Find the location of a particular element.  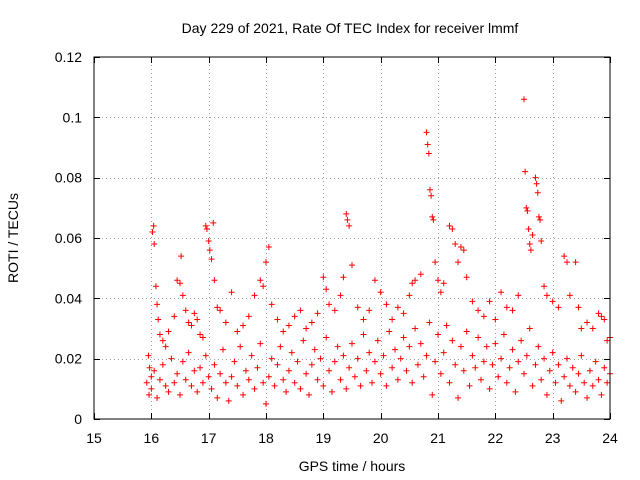

x-tick-label: 16 is located at coordinates (152, 438).